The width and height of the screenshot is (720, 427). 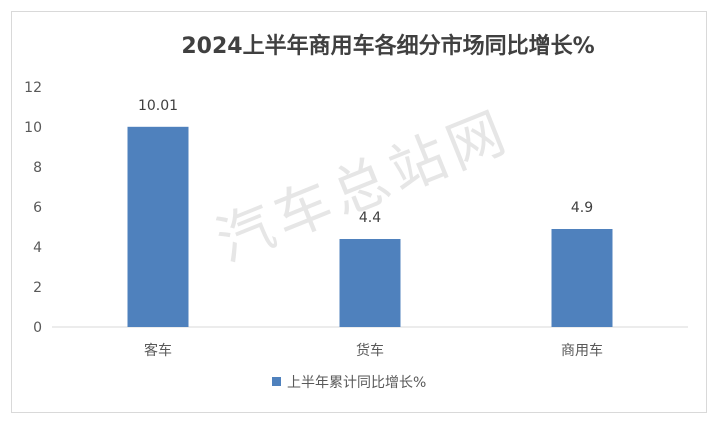 I want to click on y-tick-label: 0, so click(x=37, y=328).